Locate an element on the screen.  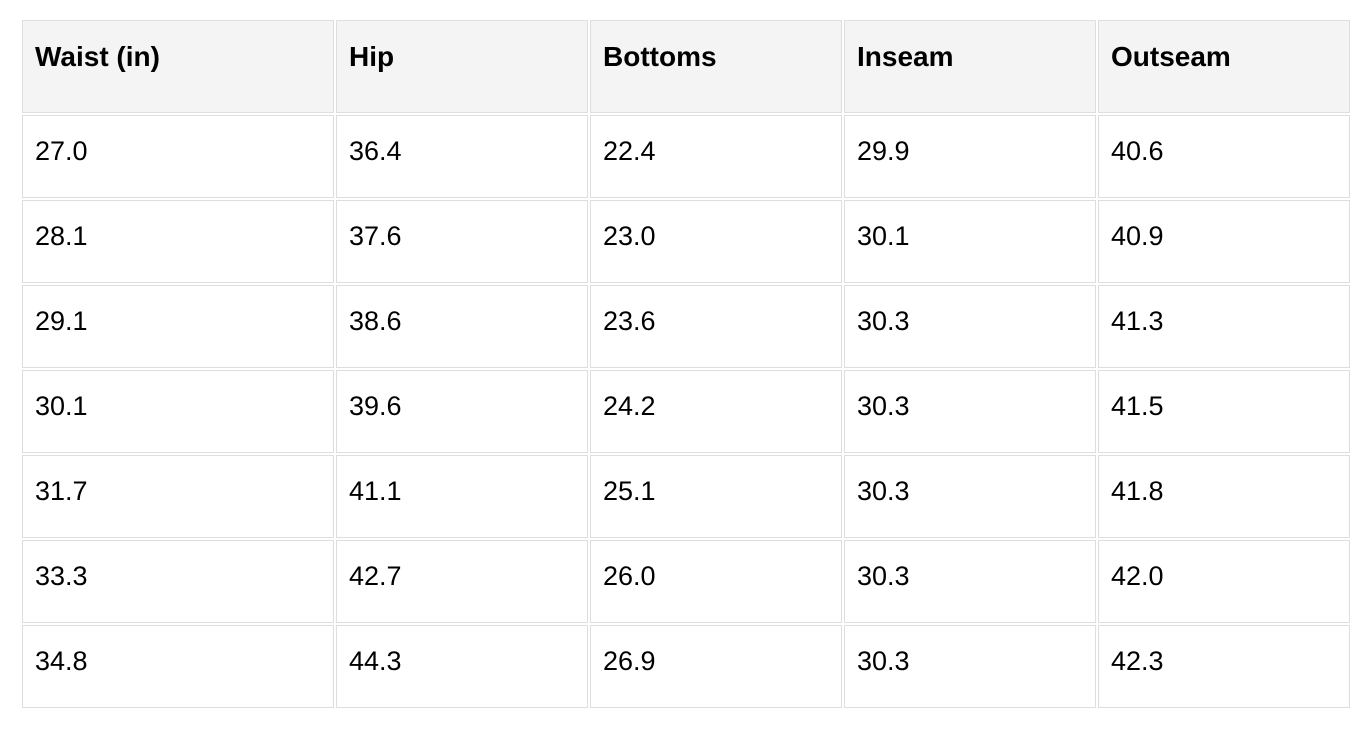
table-row: 30.1 39.6 24.2 30.3 41.5 is located at coordinates (686, 411).